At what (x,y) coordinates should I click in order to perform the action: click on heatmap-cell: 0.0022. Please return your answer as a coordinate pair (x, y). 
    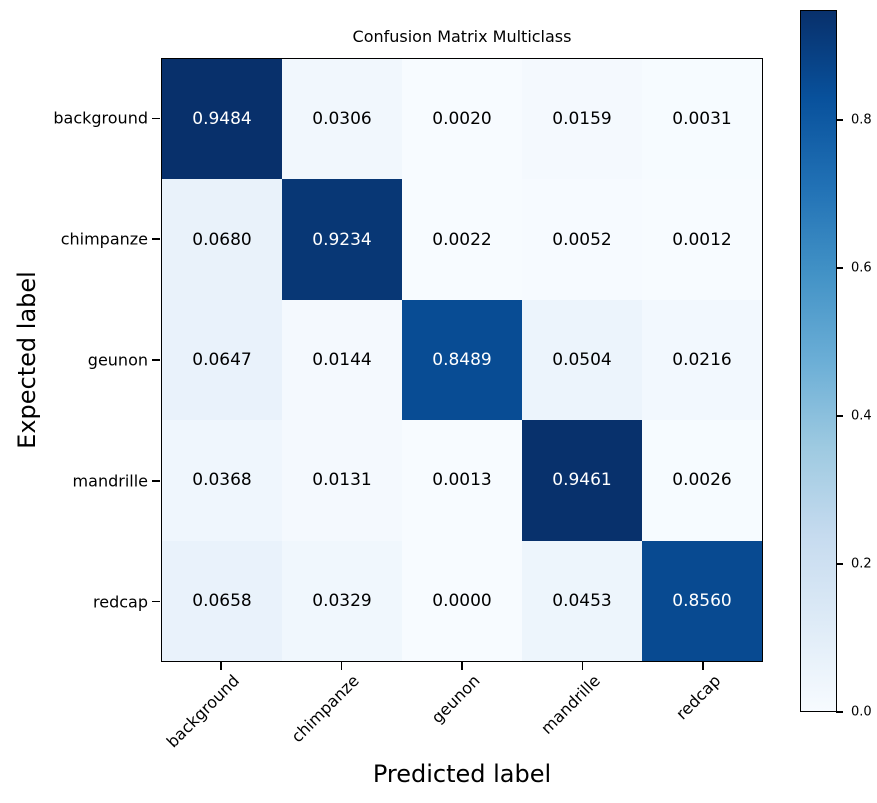
    Looking at the image, I should click on (462, 239).